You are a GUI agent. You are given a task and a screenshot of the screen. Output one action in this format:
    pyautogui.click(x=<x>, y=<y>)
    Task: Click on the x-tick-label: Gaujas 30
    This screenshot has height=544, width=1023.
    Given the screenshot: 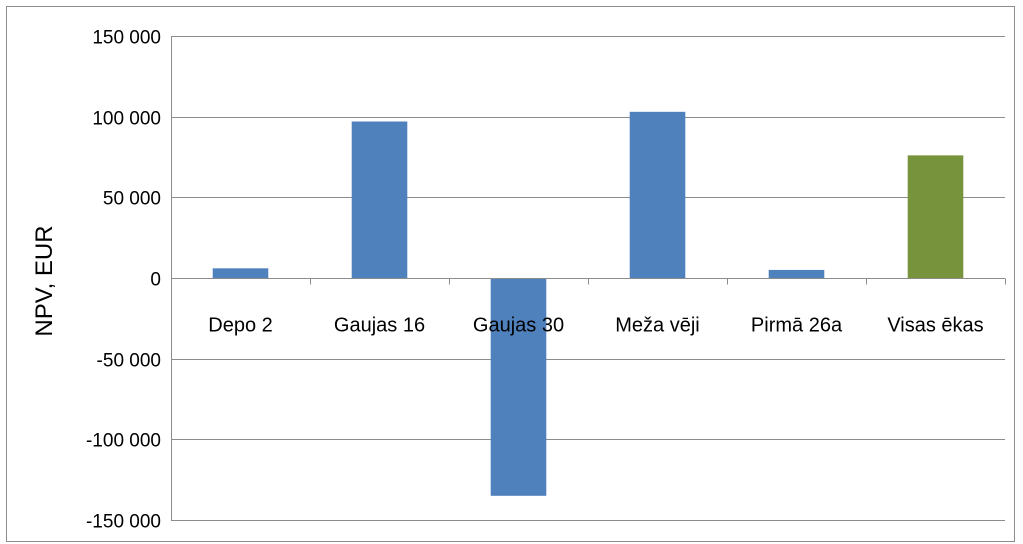 What is the action you would take?
    pyautogui.click(x=518, y=326)
    